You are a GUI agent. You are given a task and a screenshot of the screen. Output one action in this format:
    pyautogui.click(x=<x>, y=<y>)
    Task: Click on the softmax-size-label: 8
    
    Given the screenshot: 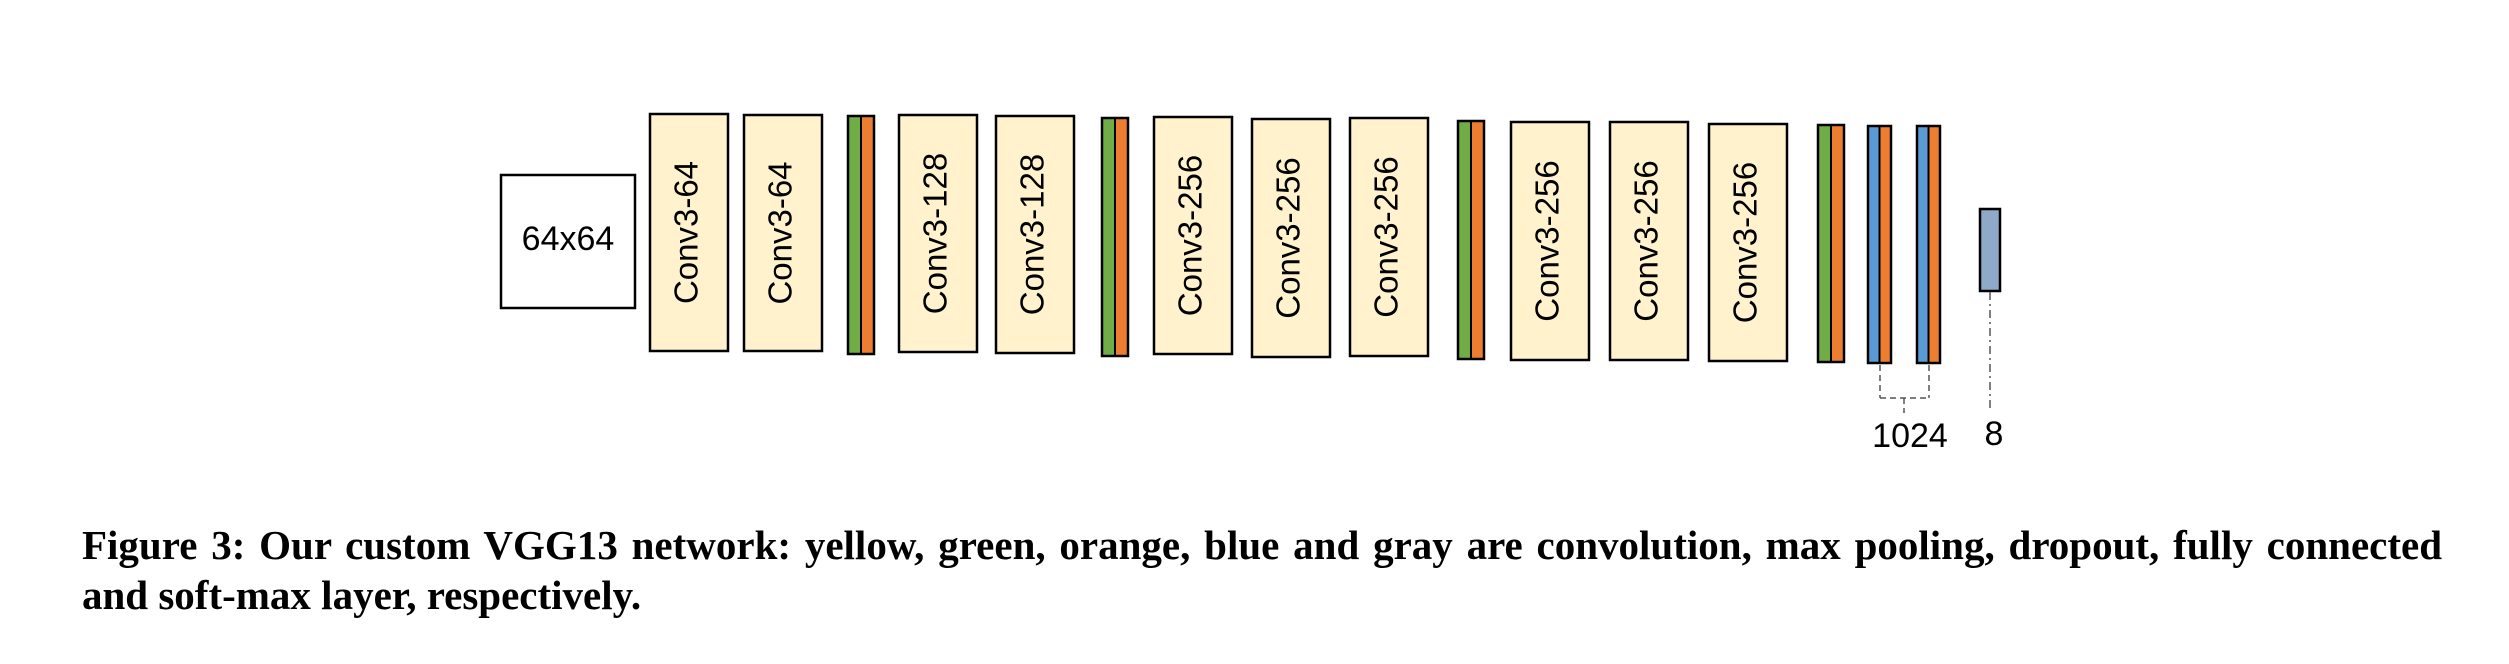 What is the action you would take?
    pyautogui.click(x=1994, y=434)
    